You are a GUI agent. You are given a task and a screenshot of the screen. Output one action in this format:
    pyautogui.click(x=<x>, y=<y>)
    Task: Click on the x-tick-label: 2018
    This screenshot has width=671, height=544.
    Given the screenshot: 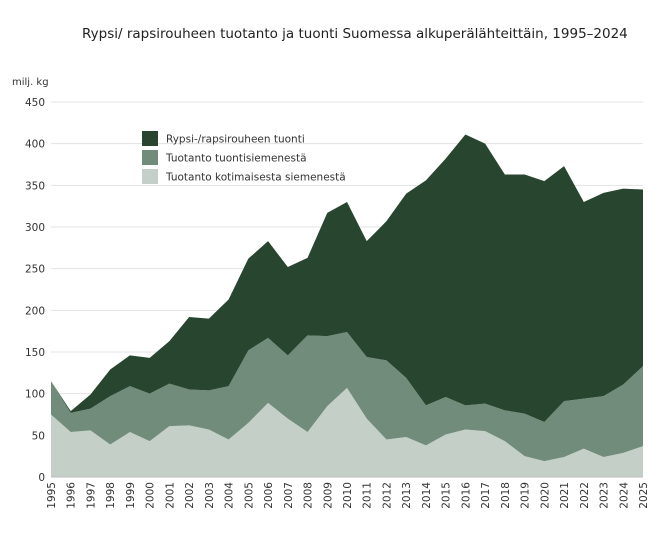 What is the action you would take?
    pyautogui.click(x=506, y=495)
    